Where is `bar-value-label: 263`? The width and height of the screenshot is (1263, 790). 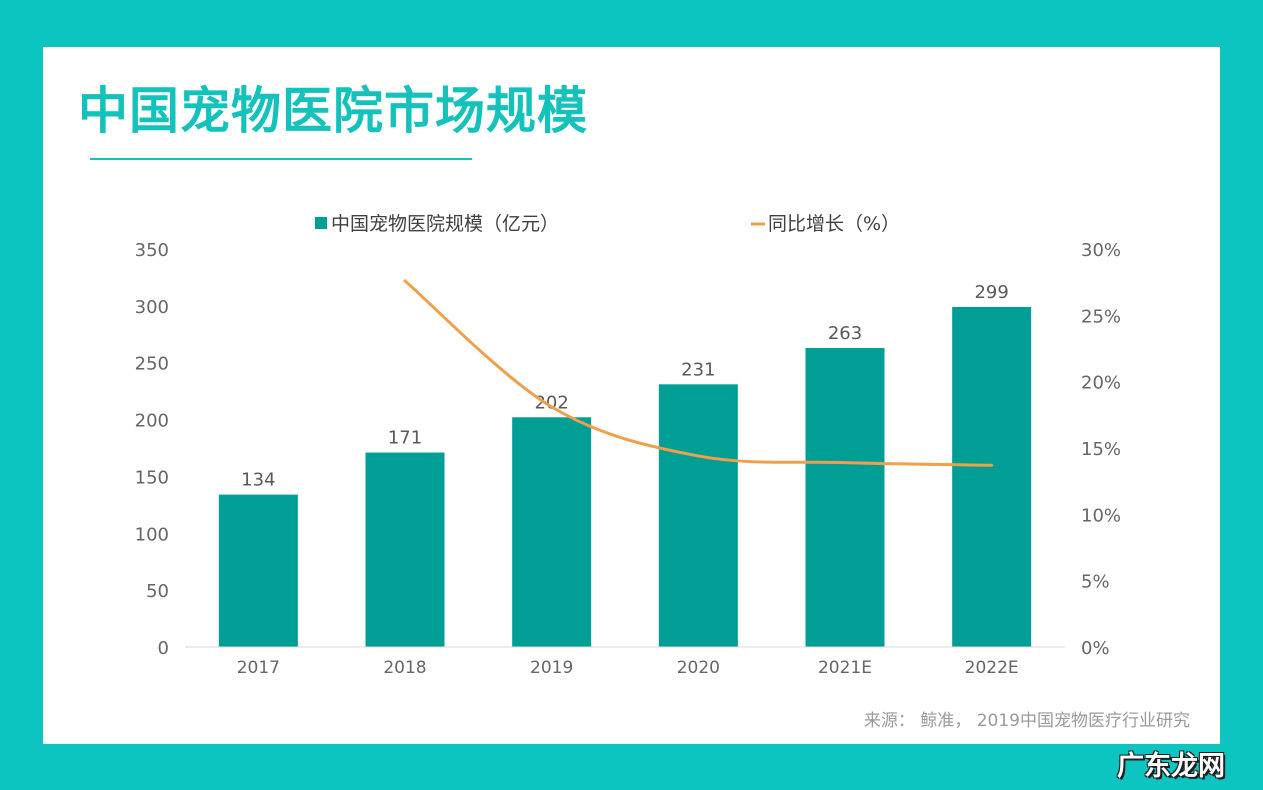
bar-value-label: 263 is located at coordinates (845, 333).